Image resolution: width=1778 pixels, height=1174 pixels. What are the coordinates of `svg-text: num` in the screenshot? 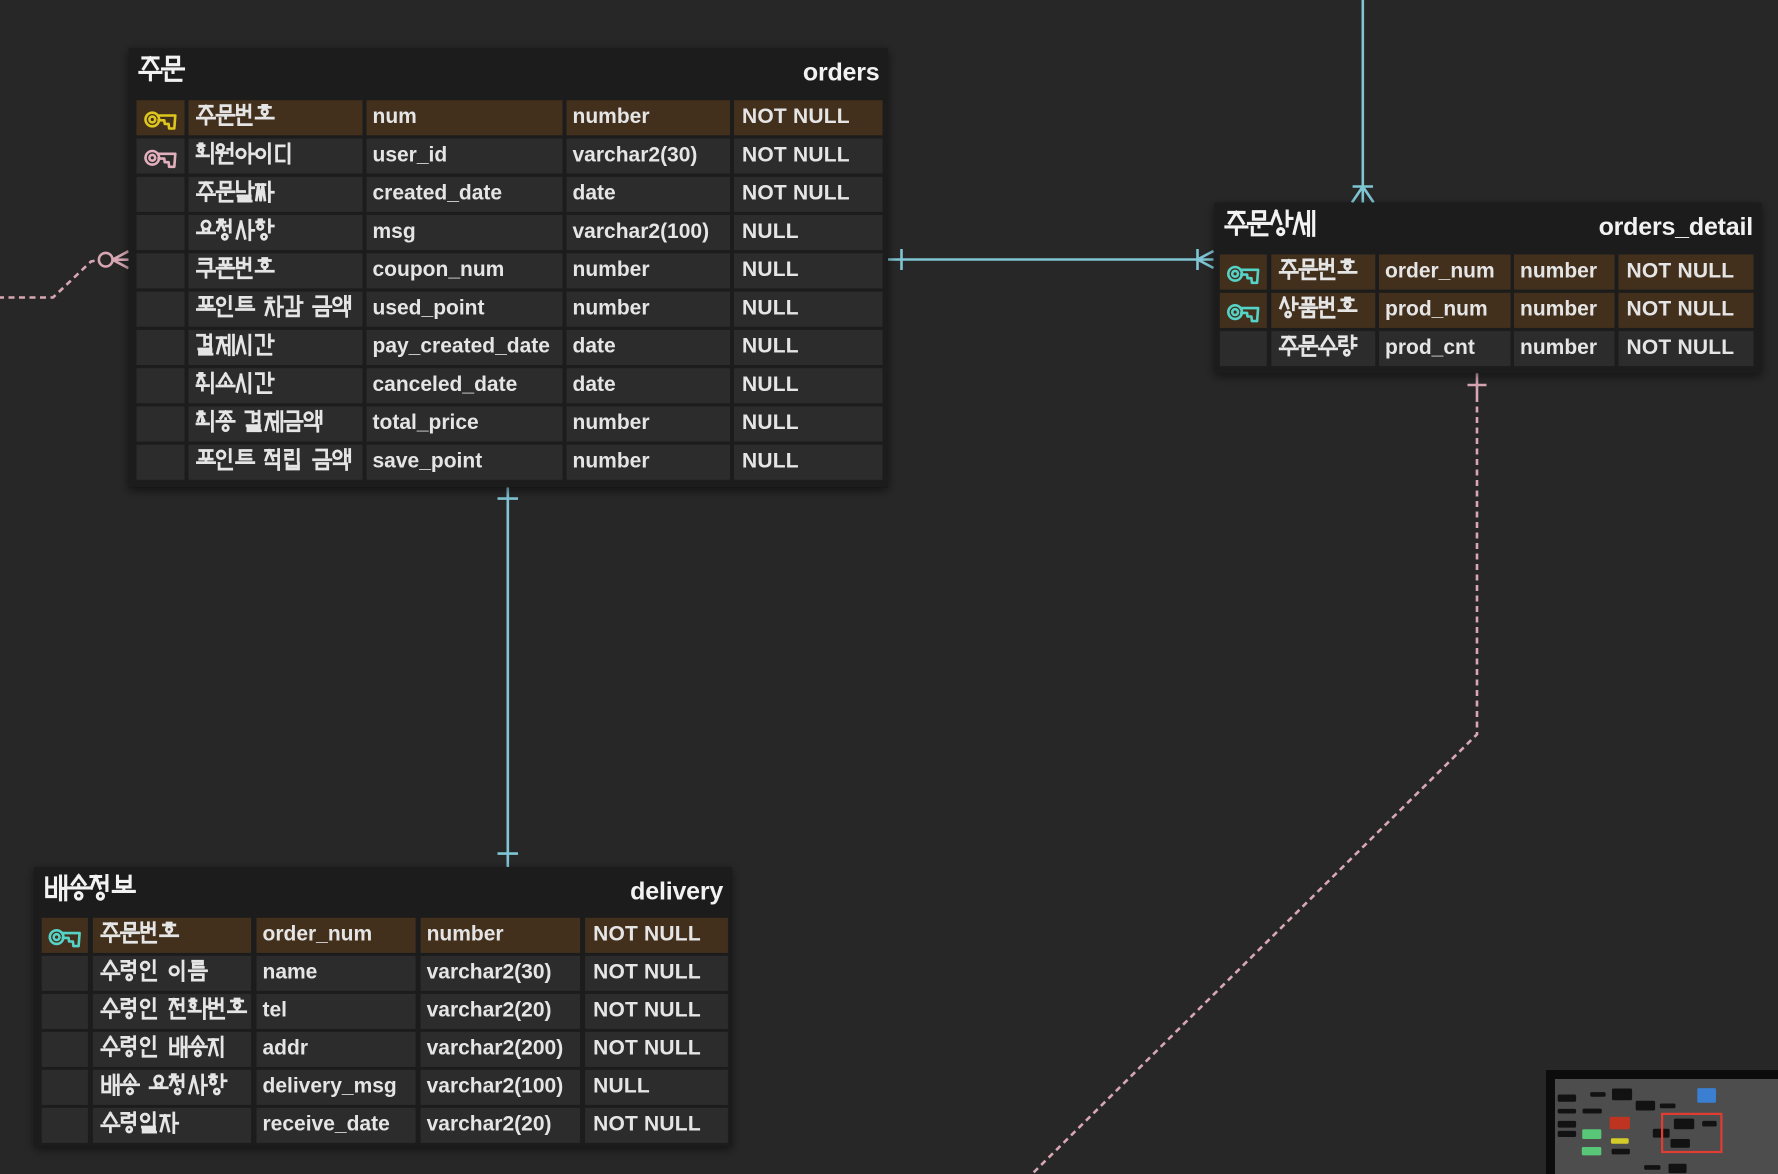 It's located at (395, 116).